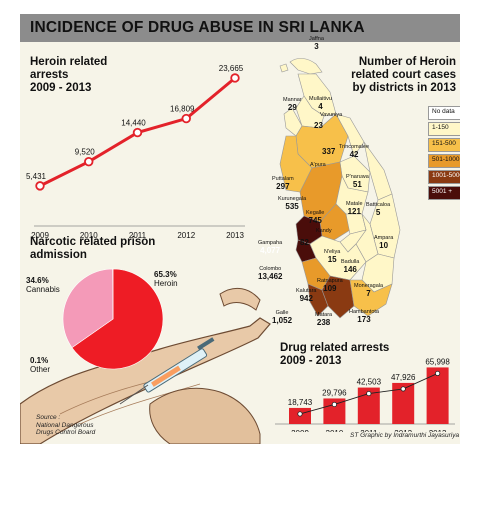 The height and width of the screenshot is (505, 477). I want to click on source-line3: Drugs Control Board, so click(66, 432).